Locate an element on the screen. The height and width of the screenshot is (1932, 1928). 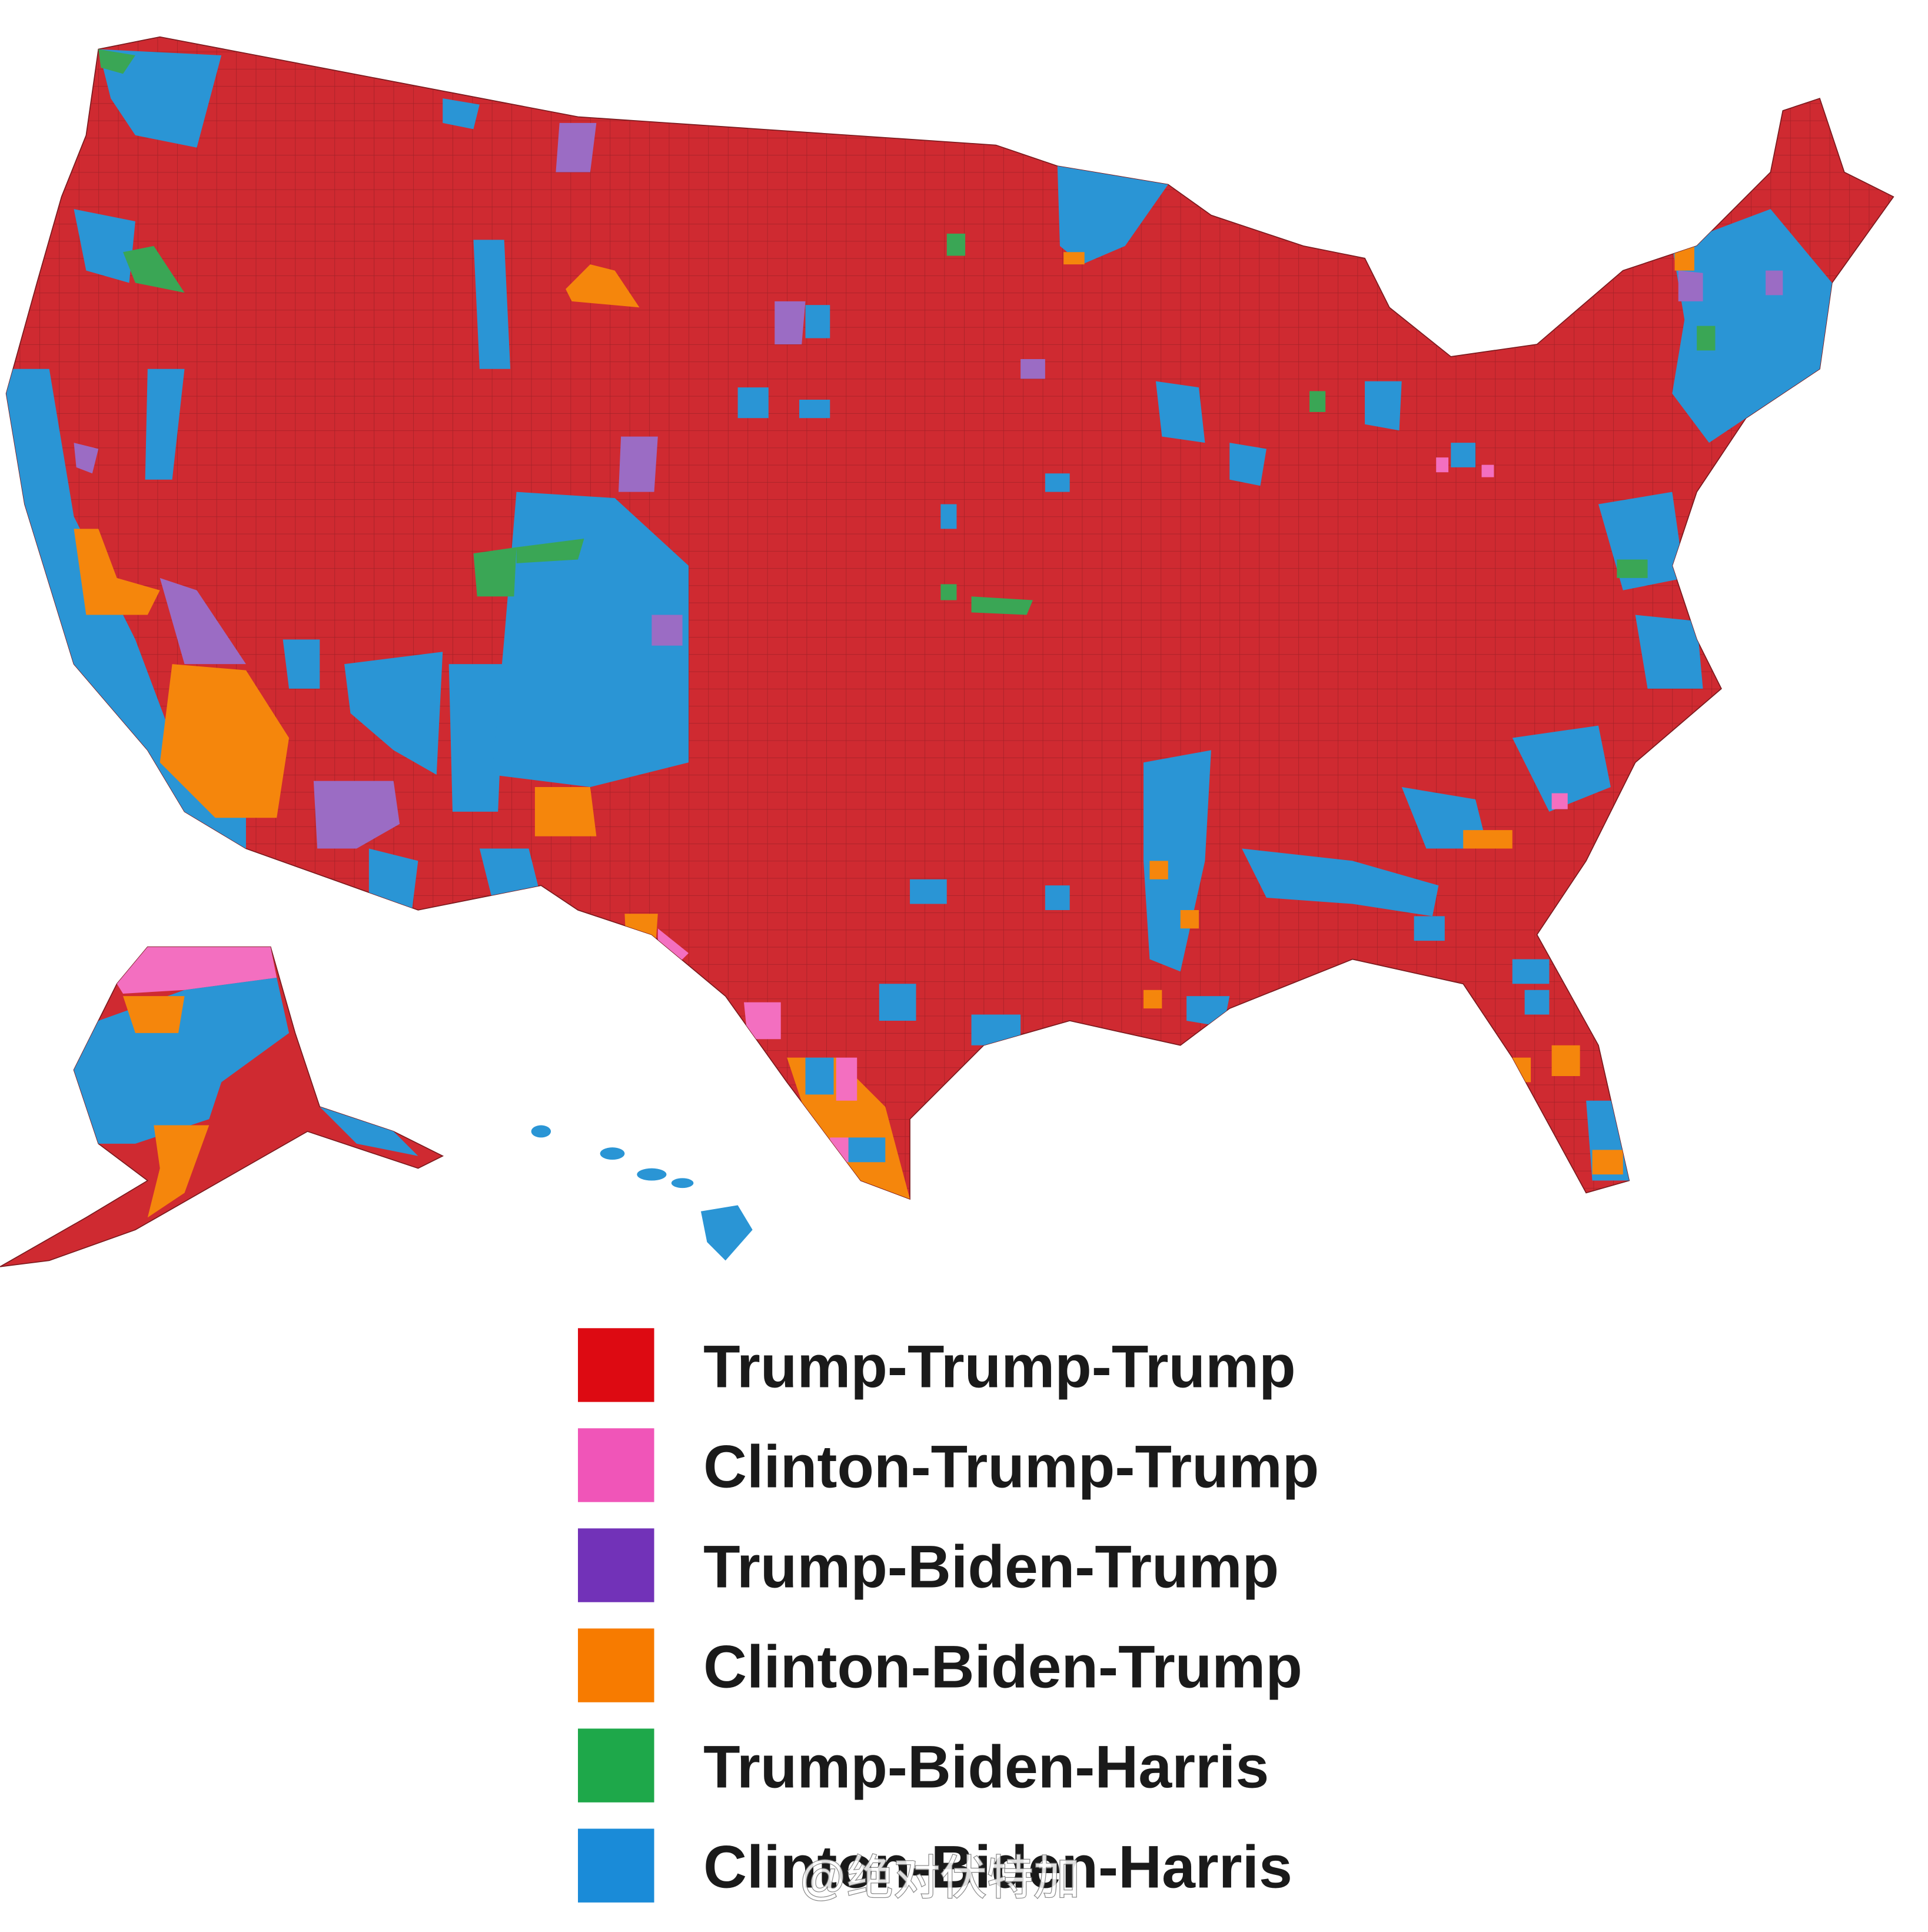
legend-label: Clinton-Biden-Harris is located at coordinates (997, 1867).